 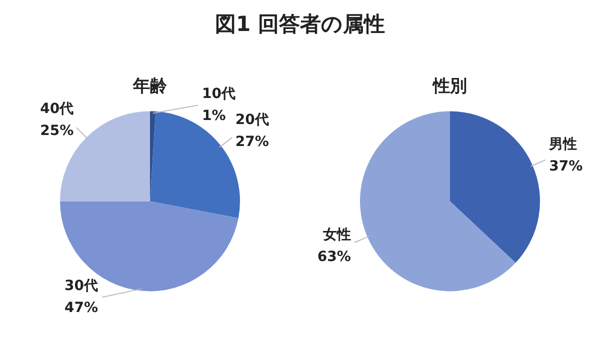 What do you see at coordinates (563, 144) in the screenshot?
I see `slice-label: 男性` at bounding box center [563, 144].